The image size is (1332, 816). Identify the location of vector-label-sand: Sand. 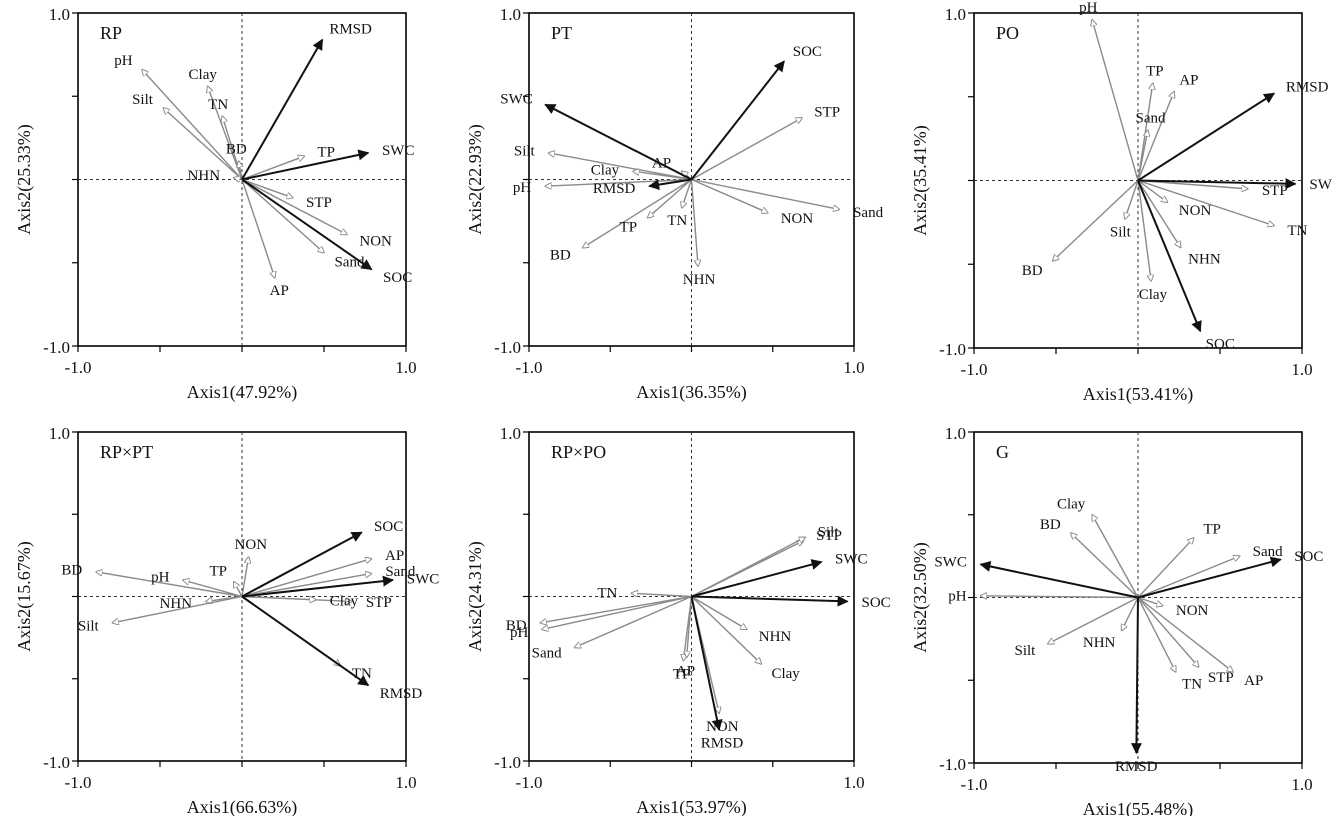
(868, 213).